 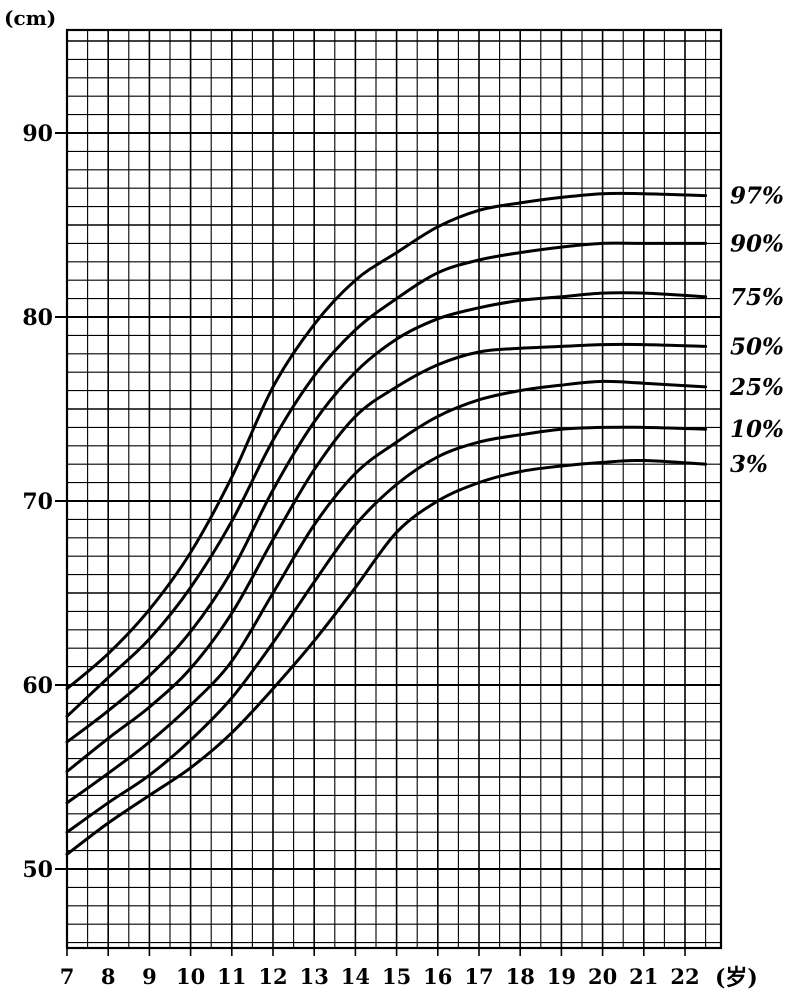 I want to click on x-tick-label: 18, so click(x=520, y=976).